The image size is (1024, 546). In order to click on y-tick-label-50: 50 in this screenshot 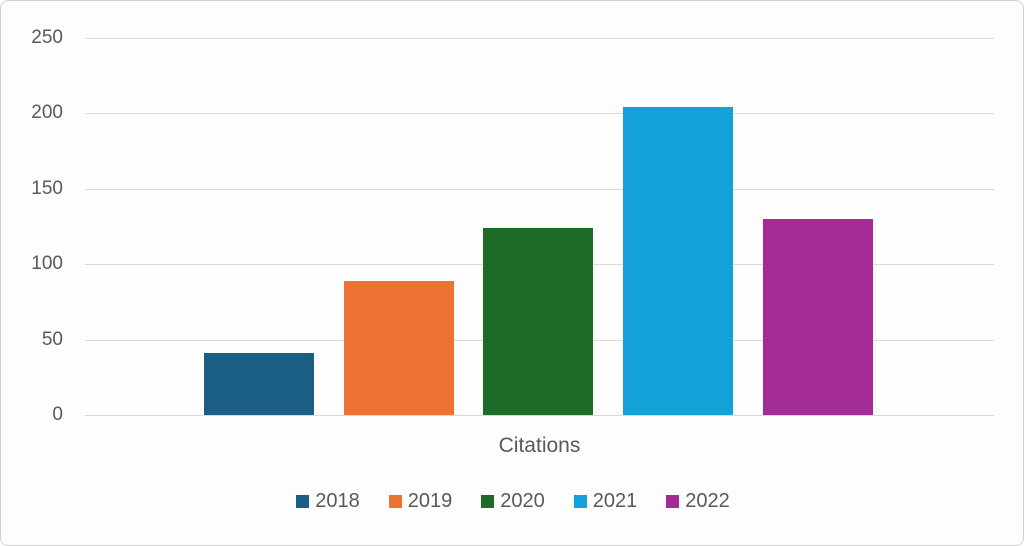, I will do `click(52, 339)`.